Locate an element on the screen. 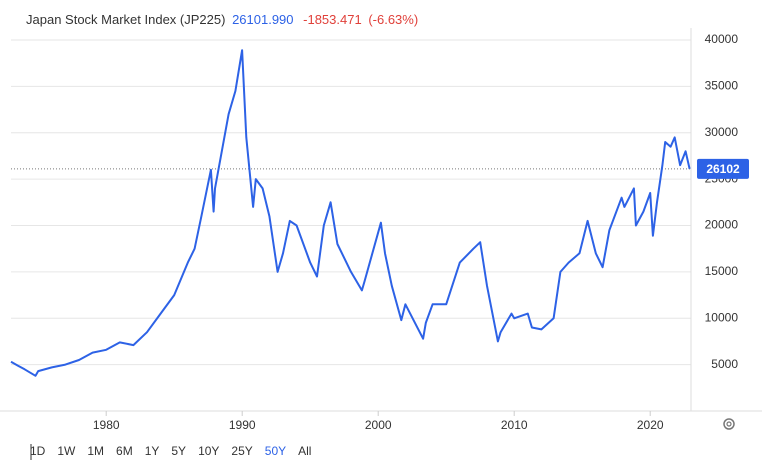  gear-hub is located at coordinates (729, 424).